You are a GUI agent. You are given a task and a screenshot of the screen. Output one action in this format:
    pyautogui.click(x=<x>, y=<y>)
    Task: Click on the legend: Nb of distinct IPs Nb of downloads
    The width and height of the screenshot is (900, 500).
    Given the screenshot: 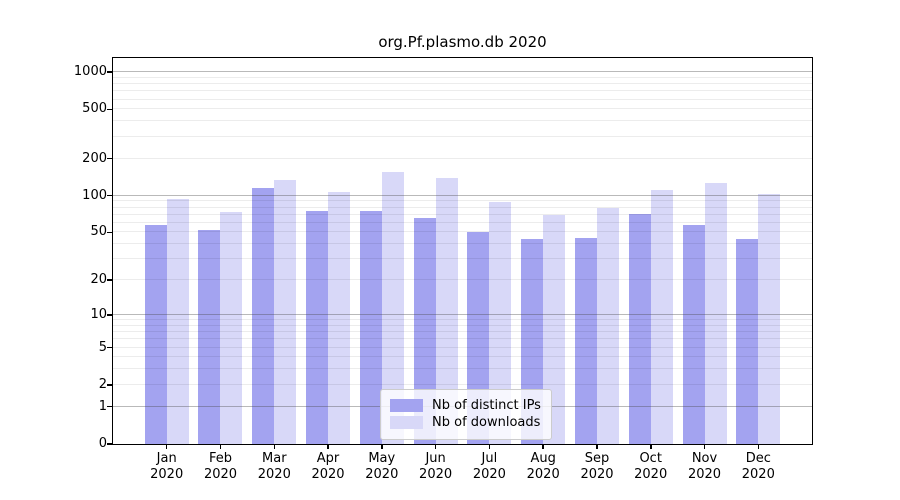 What is the action you would take?
    pyautogui.click(x=466, y=414)
    